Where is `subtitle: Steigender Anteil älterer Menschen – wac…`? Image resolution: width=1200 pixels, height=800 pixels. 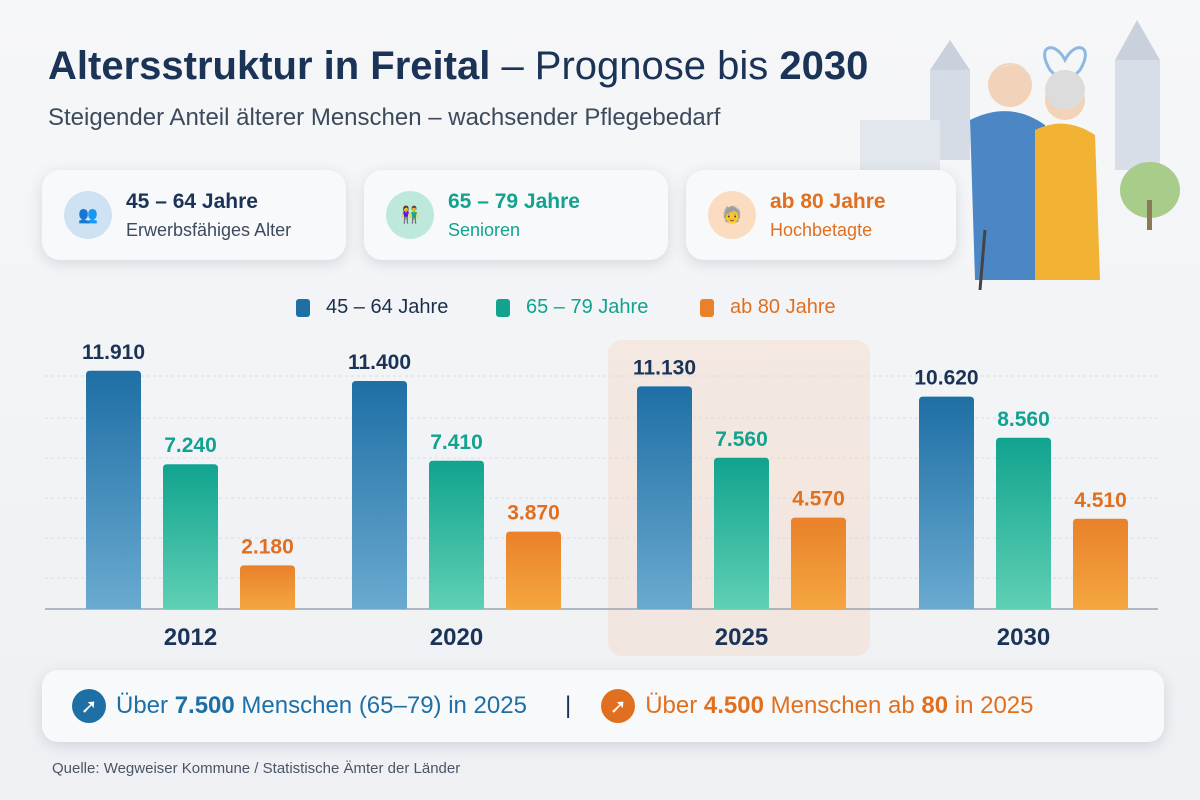 subtitle: Steigender Anteil älterer Menschen – wac… is located at coordinates (384, 117).